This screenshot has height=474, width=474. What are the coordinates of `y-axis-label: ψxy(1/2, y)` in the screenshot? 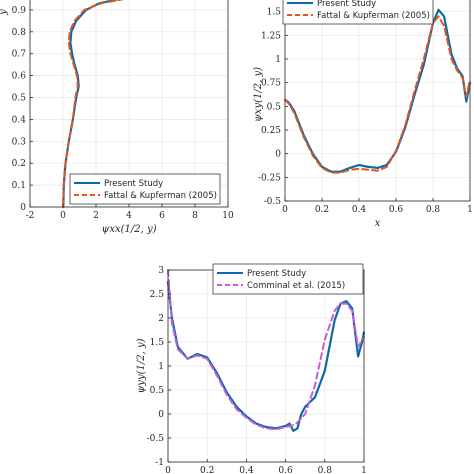 It's located at (258, 94).